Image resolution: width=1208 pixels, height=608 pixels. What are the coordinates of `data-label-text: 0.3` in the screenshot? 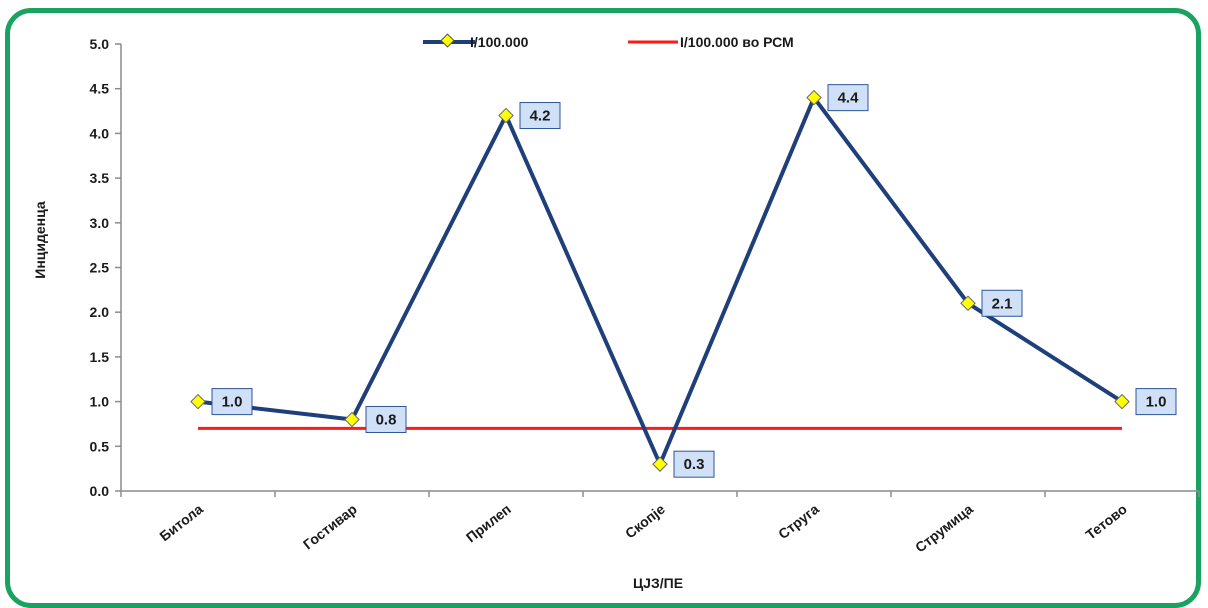 It's located at (694, 464).